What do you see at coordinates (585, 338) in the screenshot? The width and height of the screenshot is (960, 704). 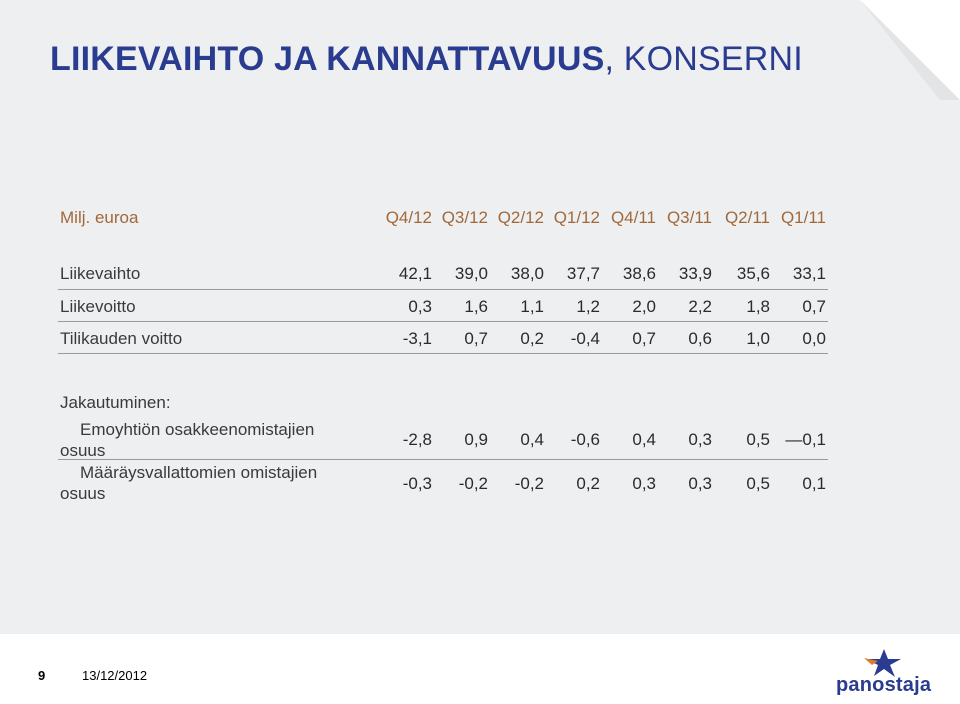 I see `table-cell: -0,4` at bounding box center [585, 338].